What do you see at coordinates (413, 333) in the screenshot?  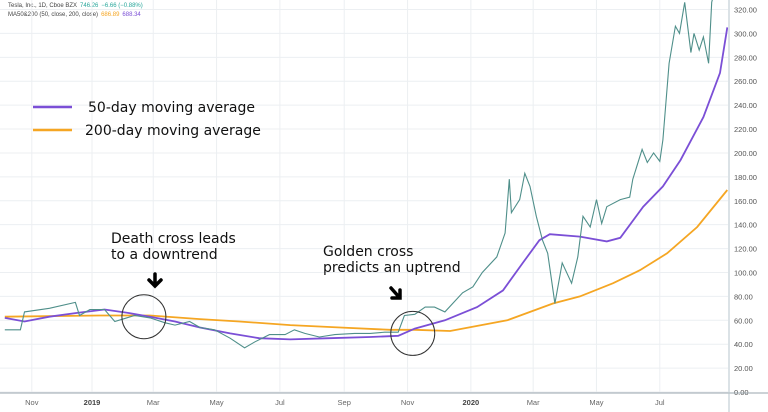 I see `golden-cross-circle` at bounding box center [413, 333].